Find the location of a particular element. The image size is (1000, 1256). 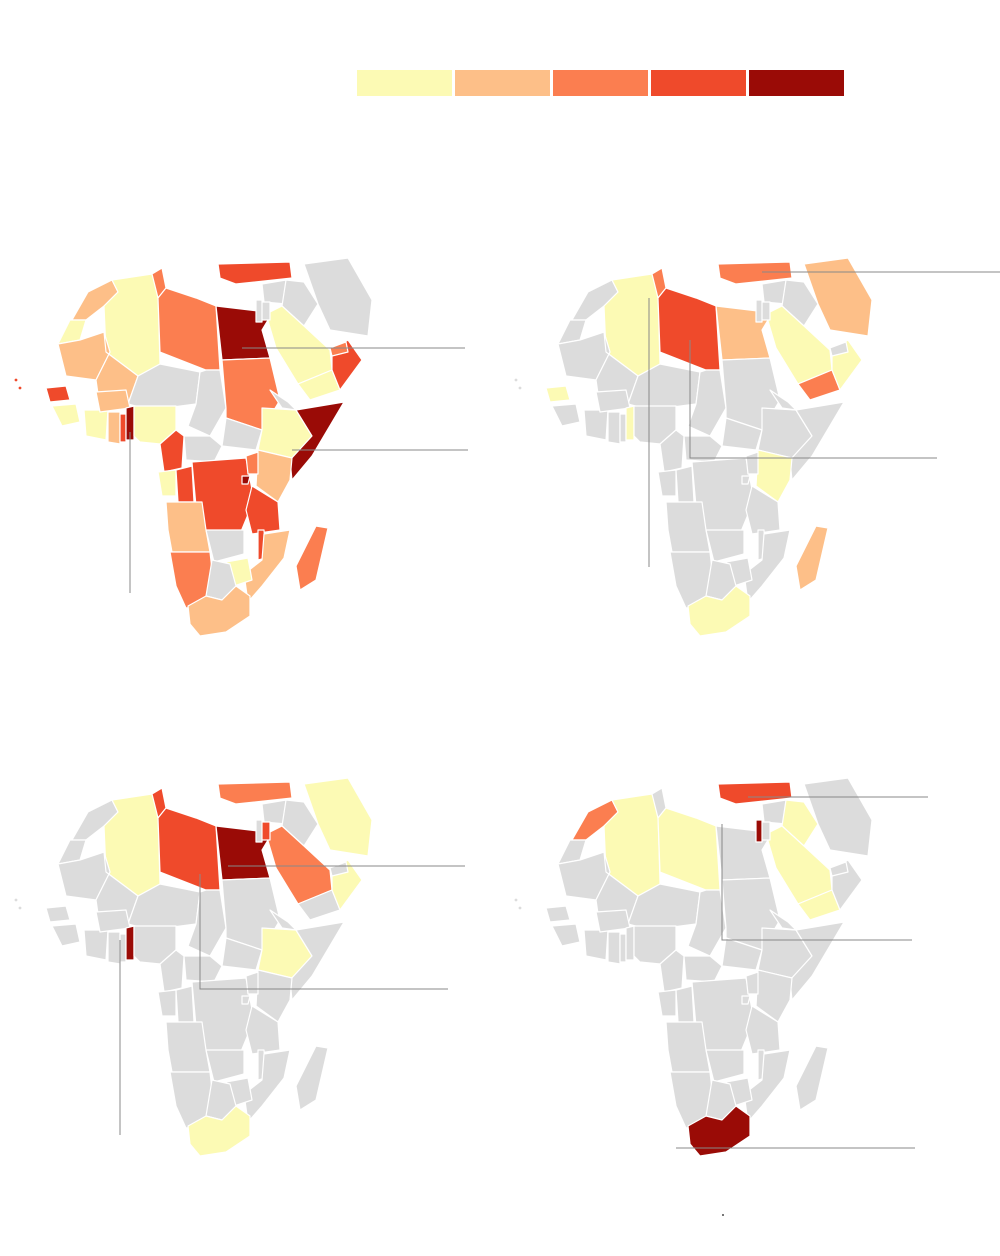

map-4-region-south-africa is located at coordinates (719, 1131).